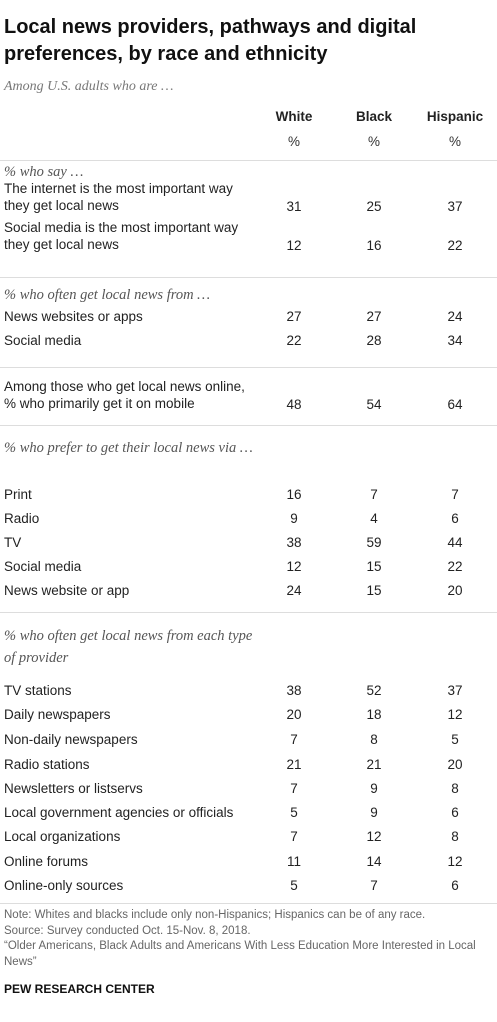 This screenshot has height=1022, width=497. I want to click on cell-value: 14, so click(374, 861).